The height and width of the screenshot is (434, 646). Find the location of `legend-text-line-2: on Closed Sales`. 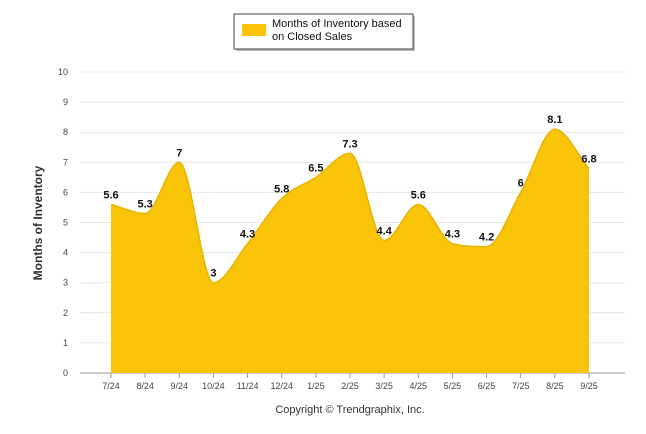

legend-text-line-2: on Closed Sales is located at coordinates (312, 37).